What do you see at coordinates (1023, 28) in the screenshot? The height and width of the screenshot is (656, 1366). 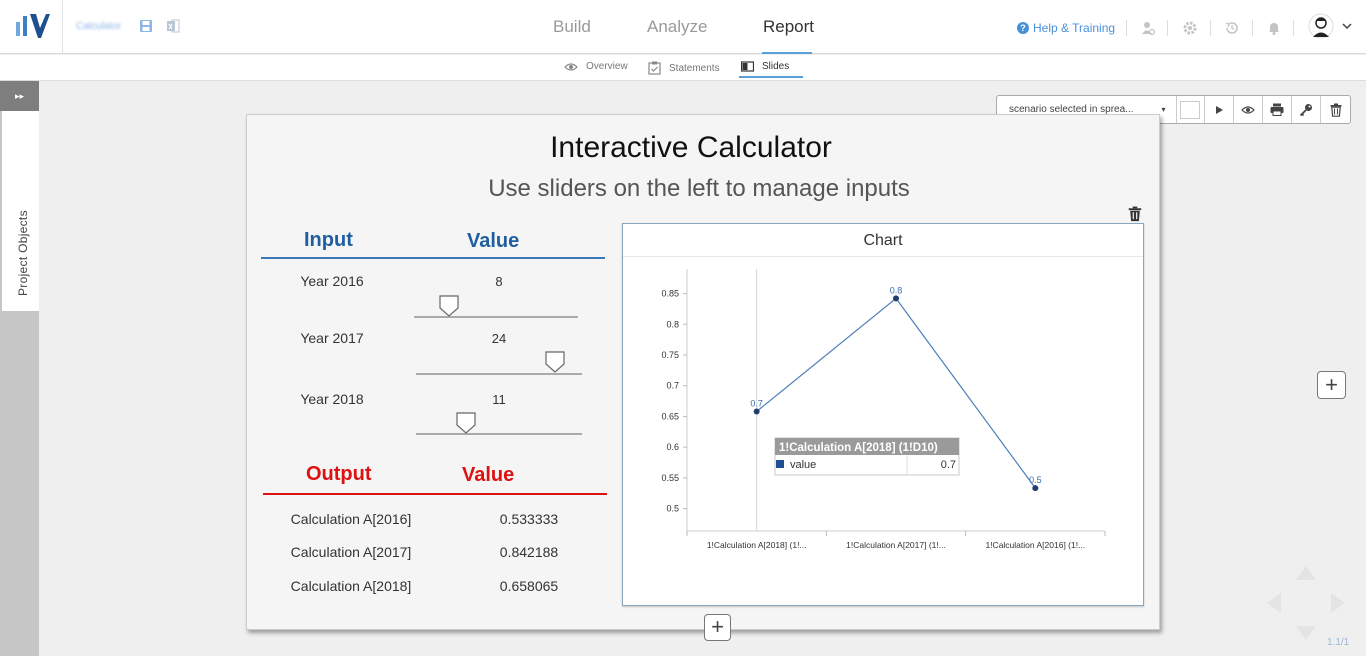 I see `help-icon: ?` at bounding box center [1023, 28].